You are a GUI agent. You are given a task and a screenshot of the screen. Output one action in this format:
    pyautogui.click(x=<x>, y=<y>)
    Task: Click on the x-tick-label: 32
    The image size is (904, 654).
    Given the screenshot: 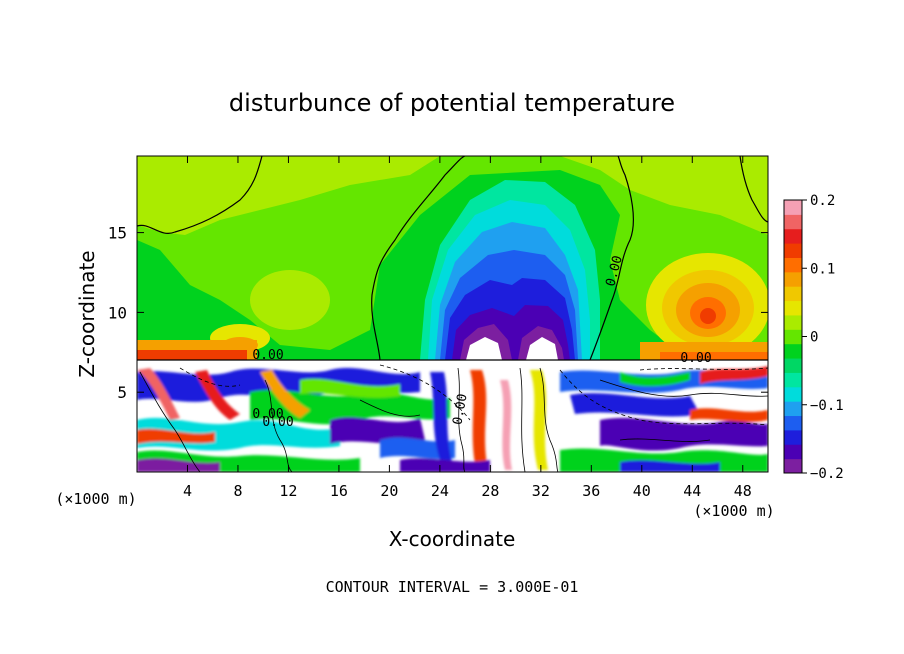 What is the action you would take?
    pyautogui.click(x=541, y=491)
    